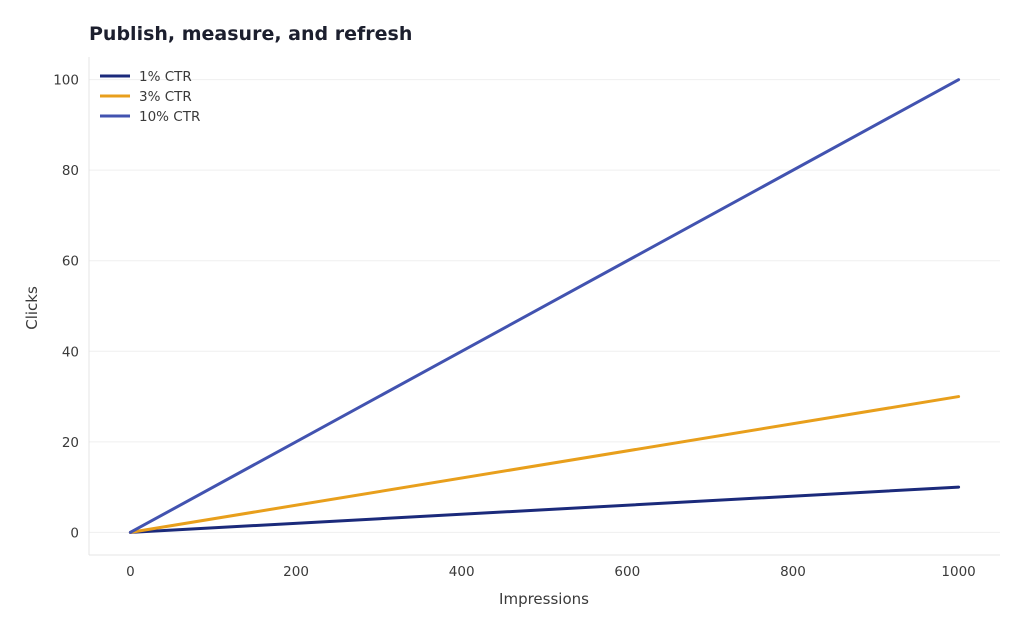 The height and width of the screenshot is (631, 1024). Describe the element at coordinates (793, 572) in the screenshot. I see `x-tick-label: 800` at that location.